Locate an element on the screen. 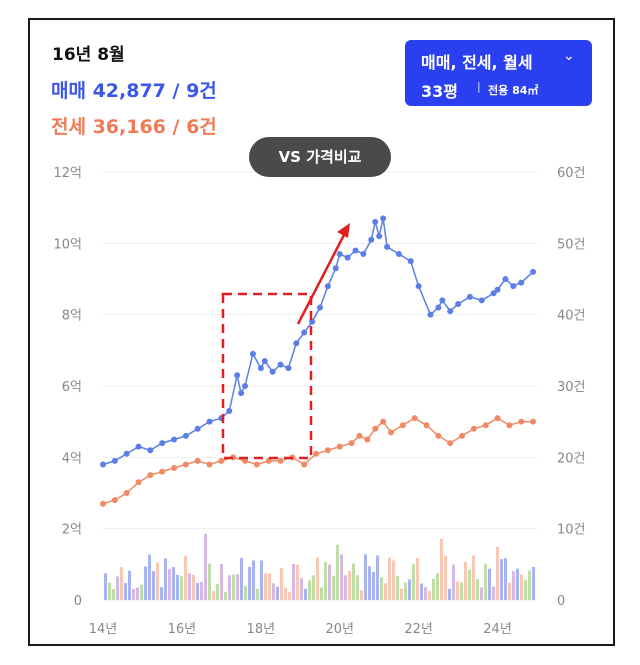  y-left-tick-label: 8억 is located at coordinates (72, 316).